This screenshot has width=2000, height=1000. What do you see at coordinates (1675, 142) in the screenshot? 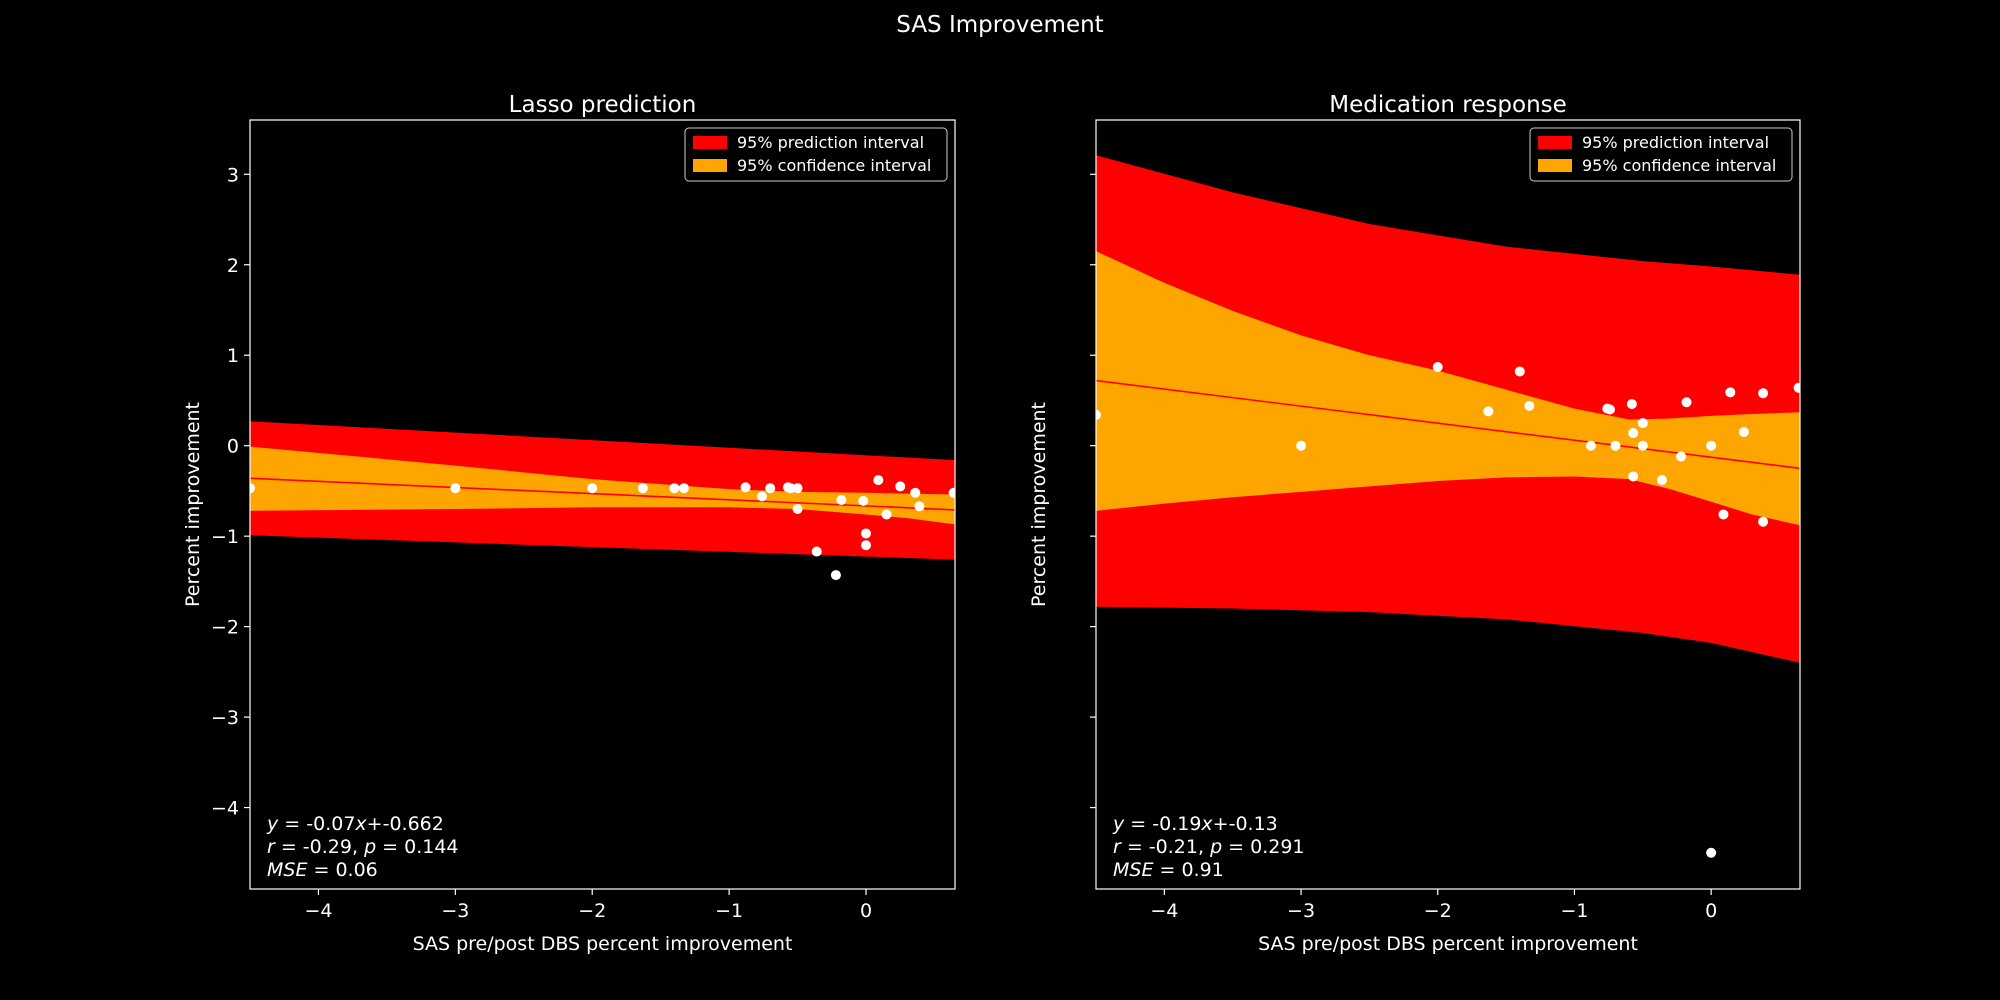
I see `legend-label: 95% prediction interval` at bounding box center [1675, 142].